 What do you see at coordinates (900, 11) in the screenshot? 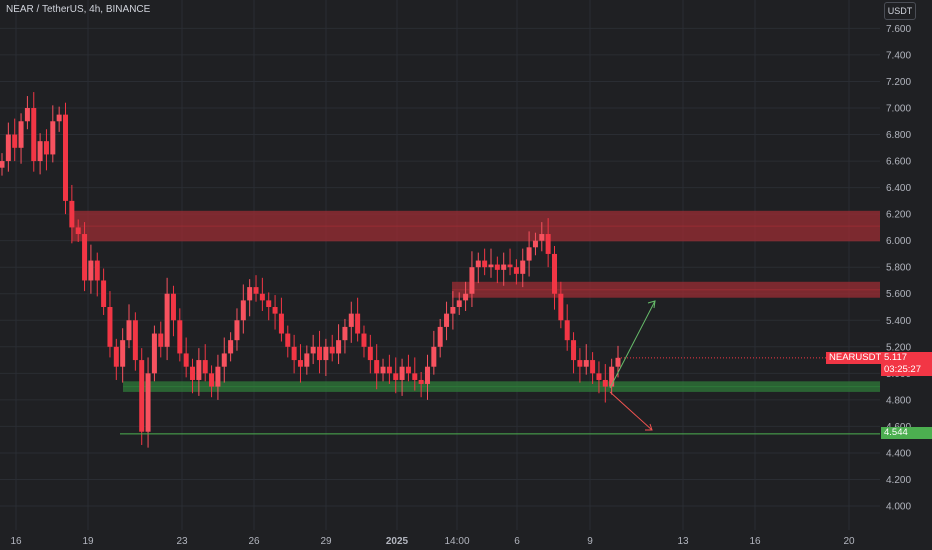
I see `currency-button: USDT` at bounding box center [900, 11].